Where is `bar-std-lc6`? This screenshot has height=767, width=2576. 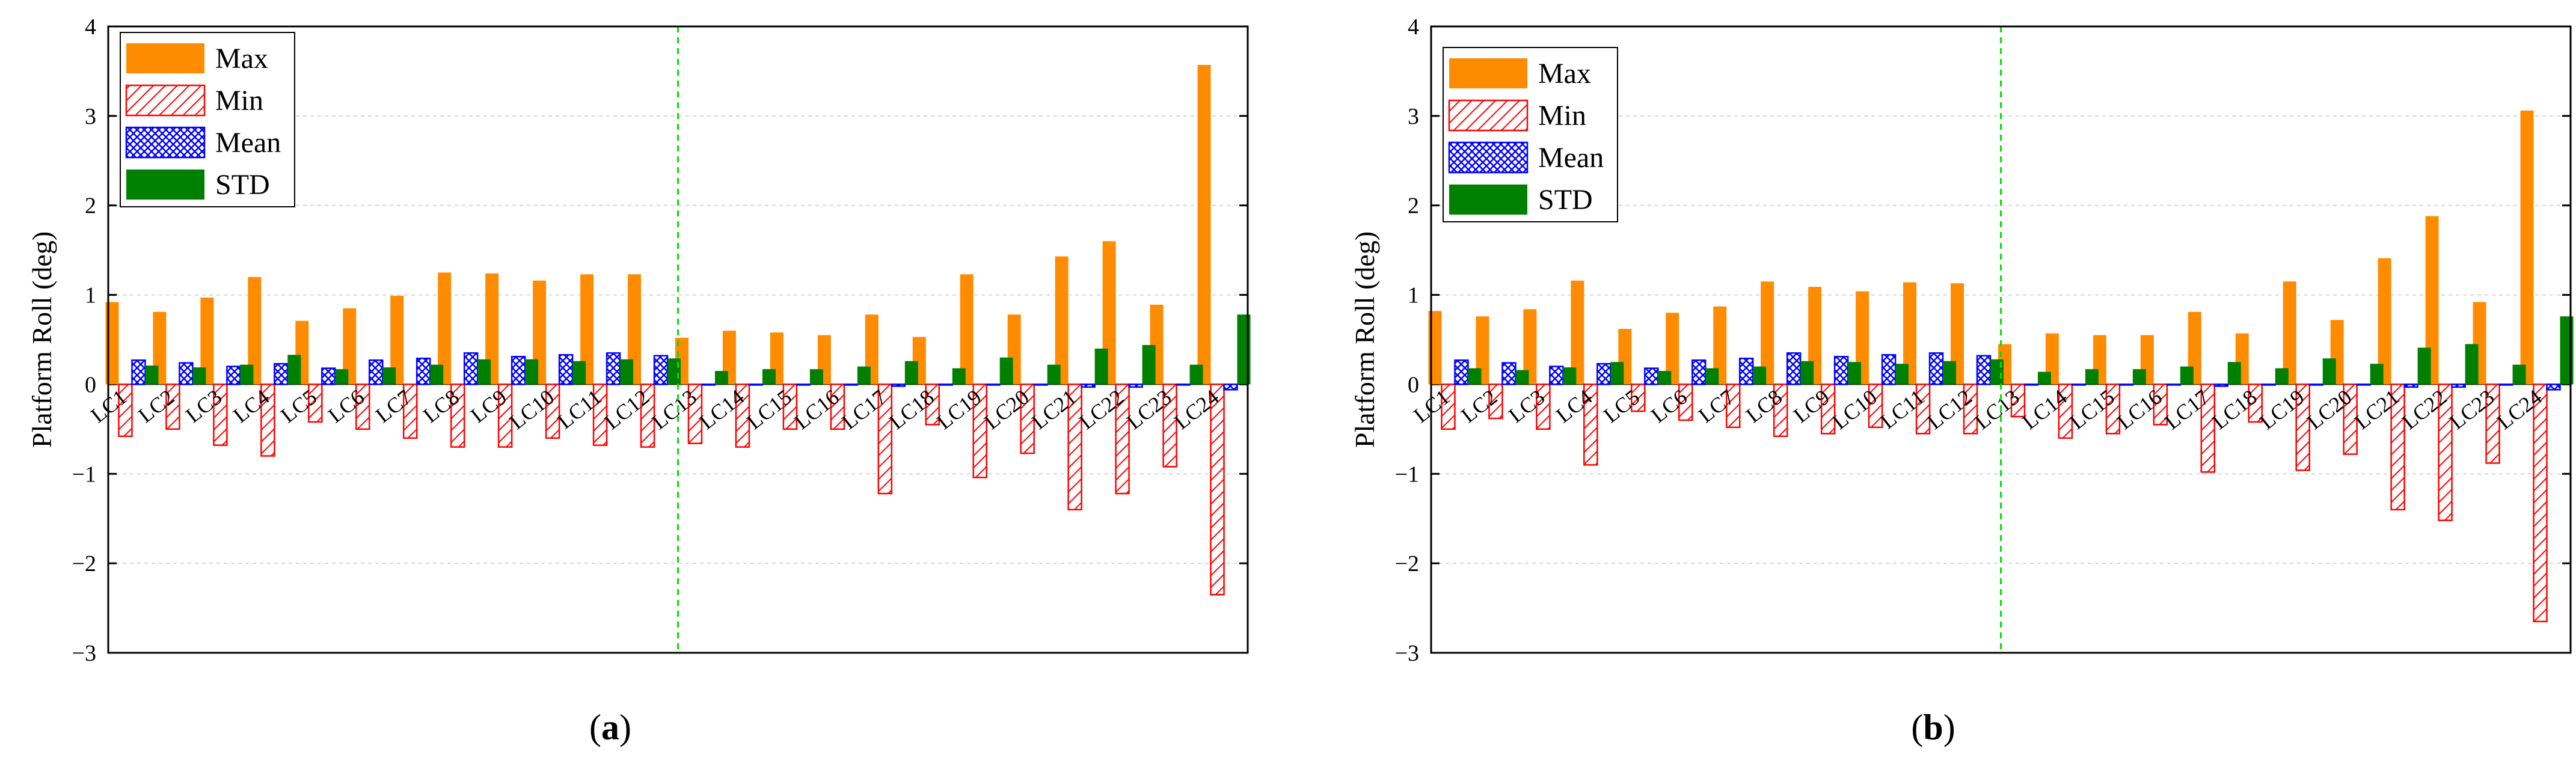
bar-std-lc6 is located at coordinates (1712, 376).